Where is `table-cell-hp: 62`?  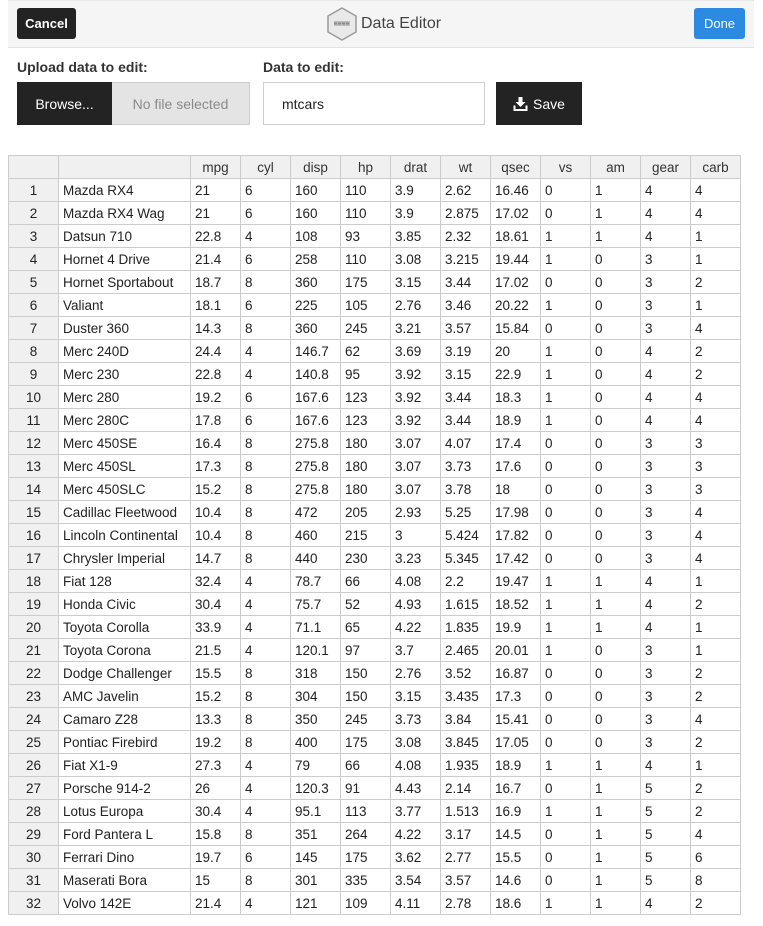
table-cell-hp: 62 is located at coordinates (365, 351).